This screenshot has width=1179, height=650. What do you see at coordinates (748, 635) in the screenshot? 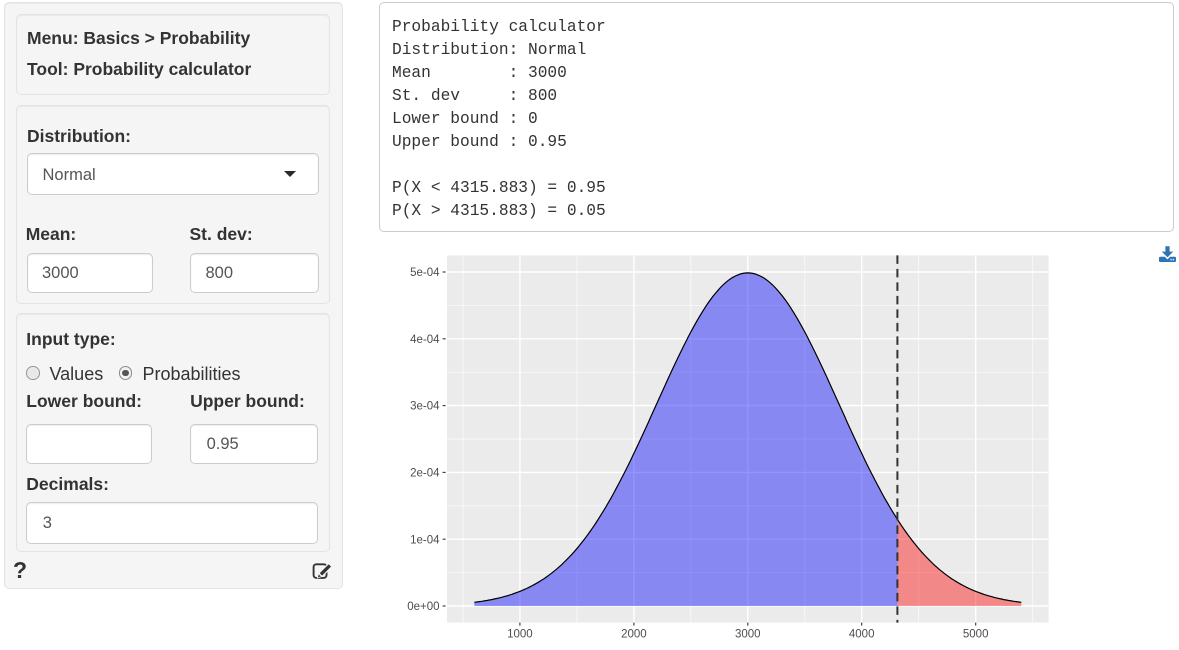
I see `svg-text: 3000` at bounding box center [748, 635].